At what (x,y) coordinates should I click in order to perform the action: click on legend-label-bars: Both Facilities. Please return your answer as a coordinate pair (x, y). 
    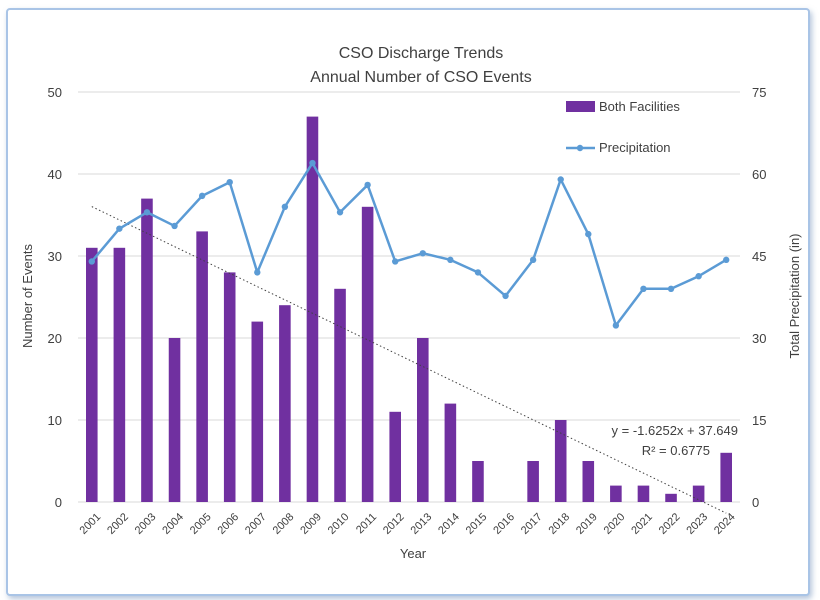
    Looking at the image, I should click on (639, 106).